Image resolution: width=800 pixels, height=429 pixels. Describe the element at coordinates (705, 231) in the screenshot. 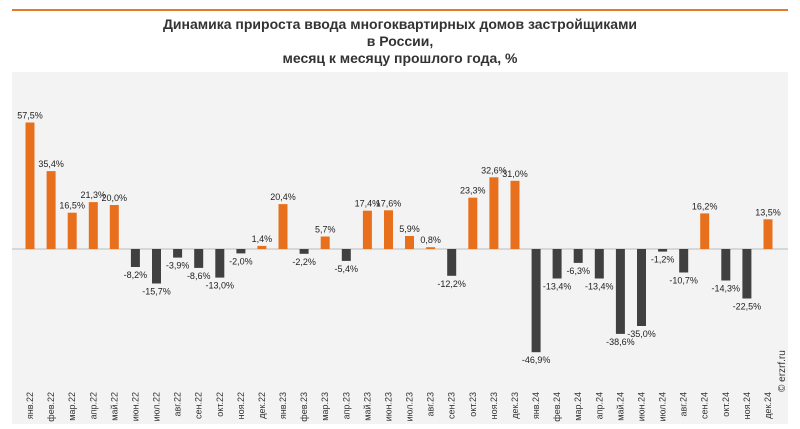

I see `bar-сен.24` at that location.